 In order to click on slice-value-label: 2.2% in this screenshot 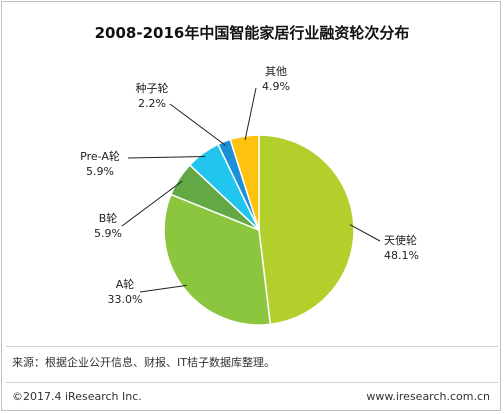, I will do `click(152, 103)`.